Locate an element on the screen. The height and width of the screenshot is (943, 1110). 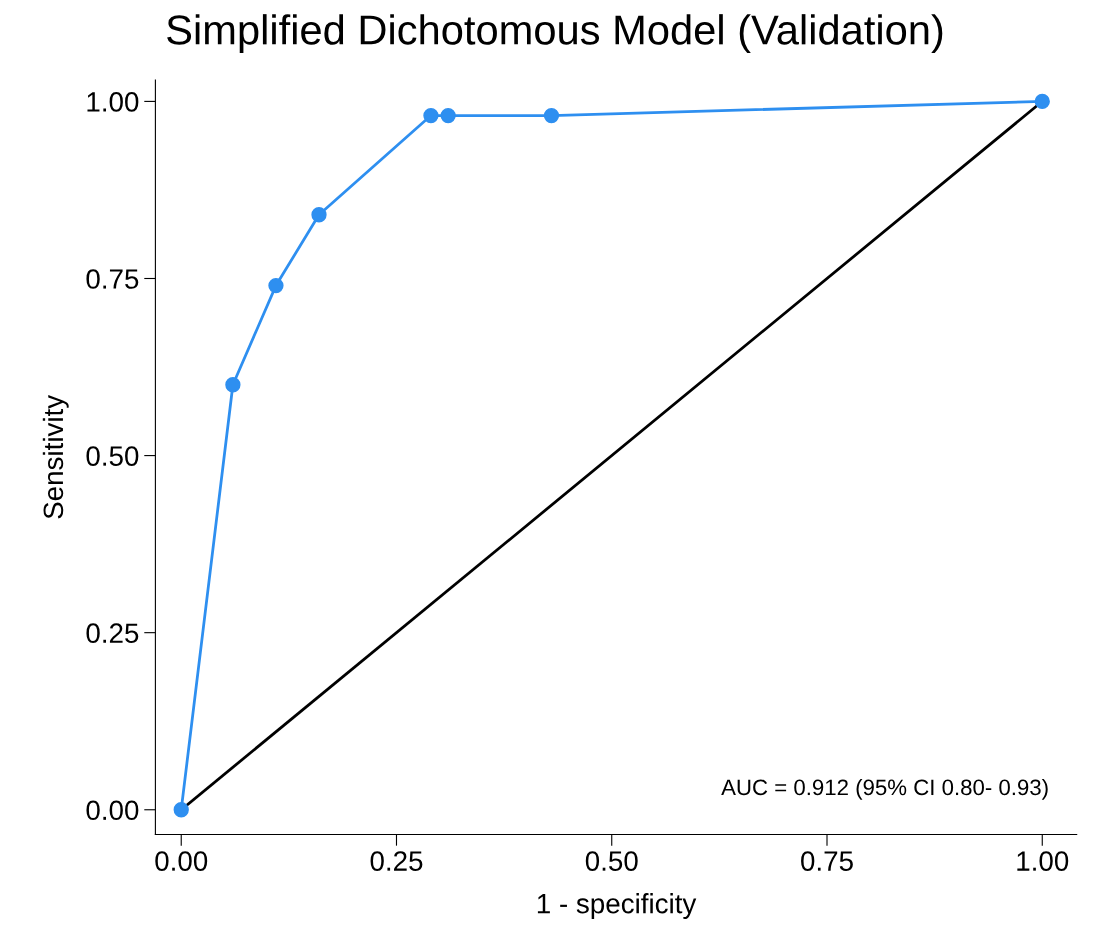
x-tick-label: 1.00 is located at coordinates (1043, 861).